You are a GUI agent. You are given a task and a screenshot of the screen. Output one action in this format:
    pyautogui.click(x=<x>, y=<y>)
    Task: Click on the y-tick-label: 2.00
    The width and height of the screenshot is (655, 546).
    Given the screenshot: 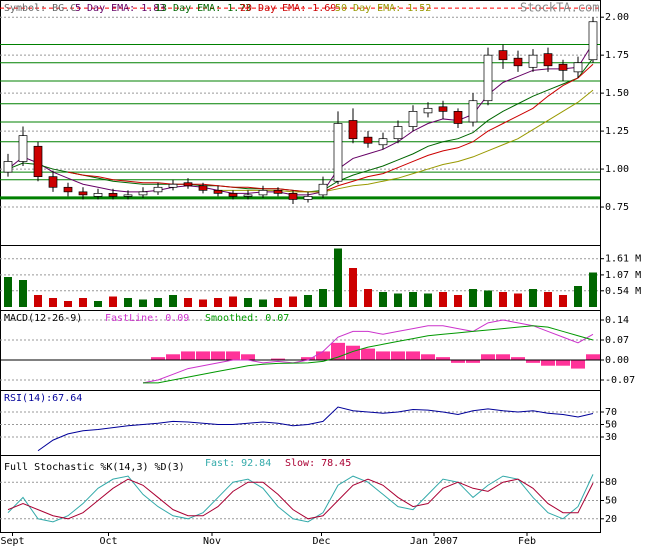 What is the action you would take?
    pyautogui.click(x=617, y=17)
    